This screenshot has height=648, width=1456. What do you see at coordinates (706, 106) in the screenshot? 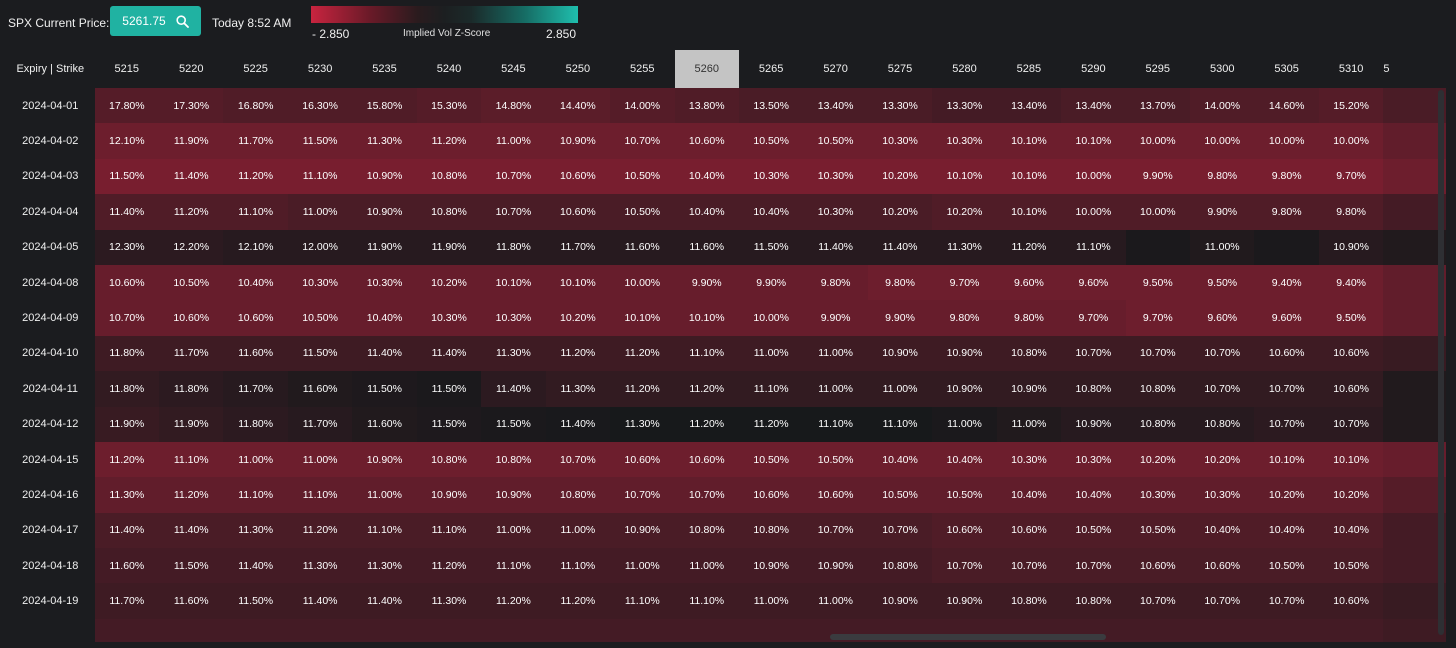
I see `iv-cell: 13.80%` at bounding box center [706, 106].